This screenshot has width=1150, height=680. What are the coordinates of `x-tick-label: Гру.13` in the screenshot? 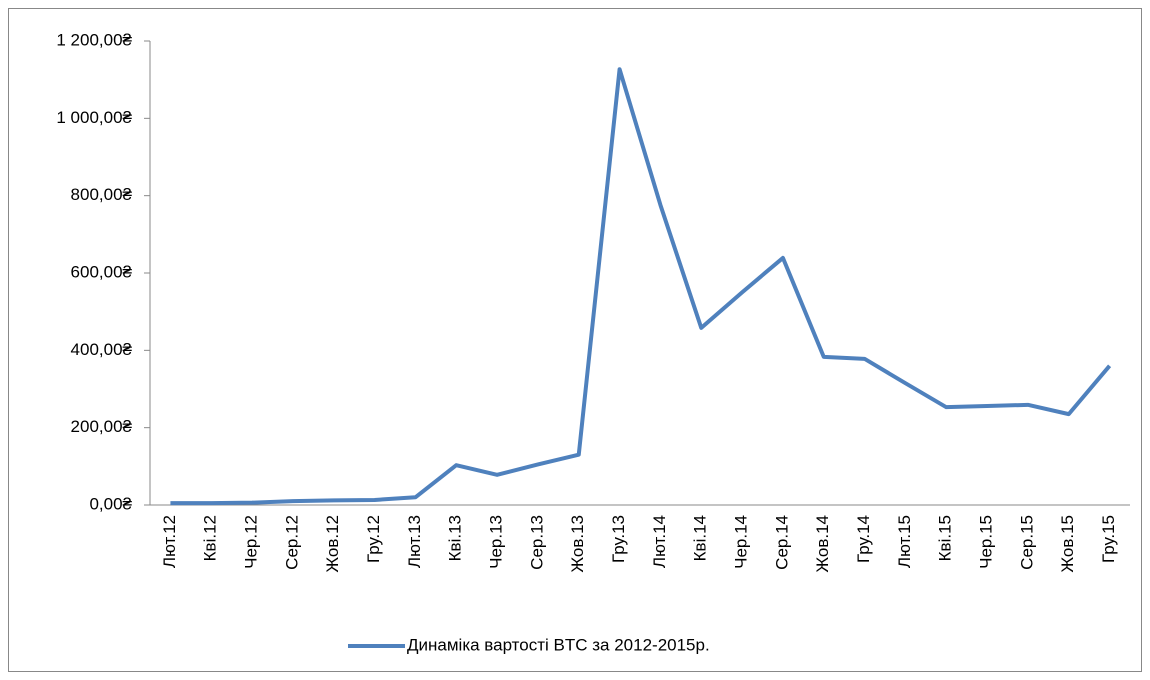 It's located at (618, 539).